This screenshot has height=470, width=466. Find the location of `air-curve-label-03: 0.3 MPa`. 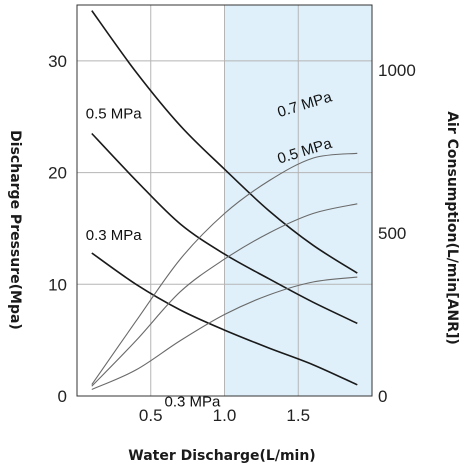

air-curve-label-03: 0.3 MPa is located at coordinates (193, 402).